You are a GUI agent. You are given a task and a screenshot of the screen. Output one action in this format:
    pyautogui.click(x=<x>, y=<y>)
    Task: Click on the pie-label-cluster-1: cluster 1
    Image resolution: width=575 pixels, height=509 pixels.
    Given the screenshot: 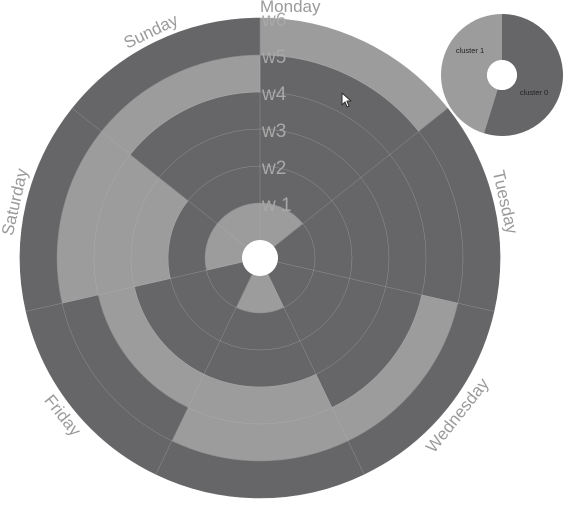 What is the action you would take?
    pyautogui.click(x=470, y=50)
    